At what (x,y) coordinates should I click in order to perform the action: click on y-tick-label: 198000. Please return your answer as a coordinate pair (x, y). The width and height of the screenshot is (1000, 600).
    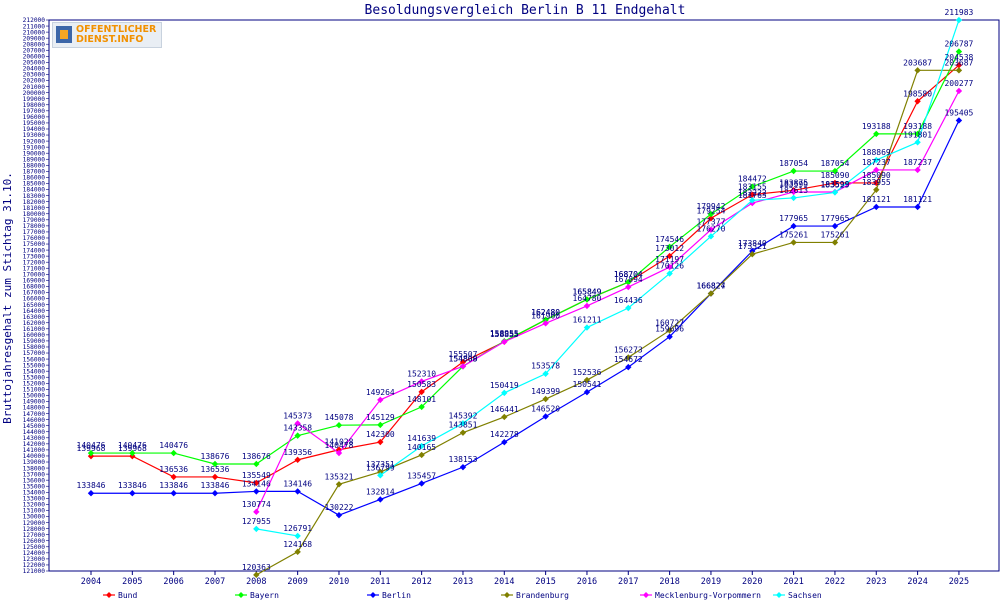
    Looking at the image, I should click on (34, 105).